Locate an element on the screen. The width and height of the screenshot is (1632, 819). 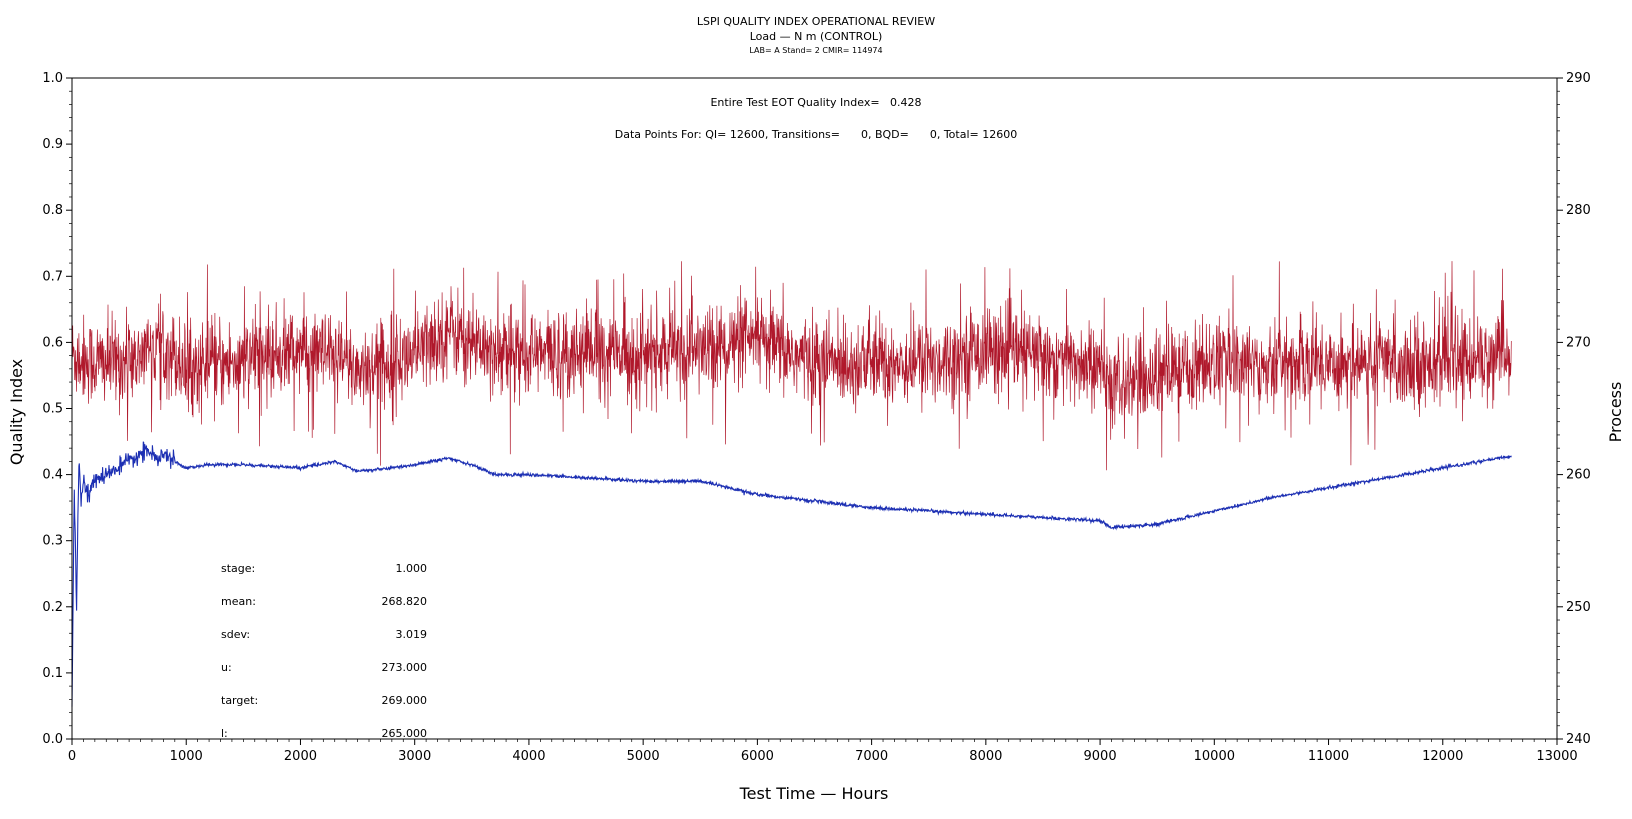
y-left-tick-label: 0.8 is located at coordinates (52, 210).